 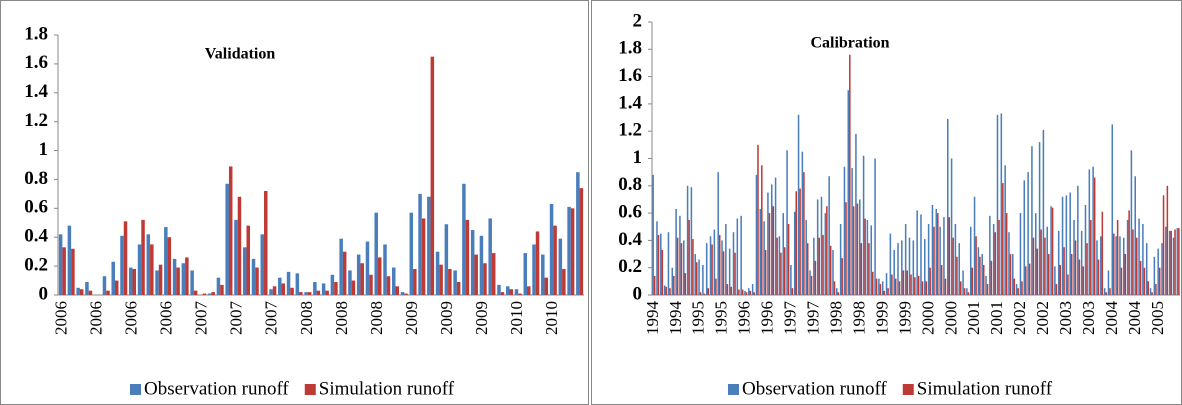 I want to click on y-tick-label: 1.6, so click(x=630, y=75).